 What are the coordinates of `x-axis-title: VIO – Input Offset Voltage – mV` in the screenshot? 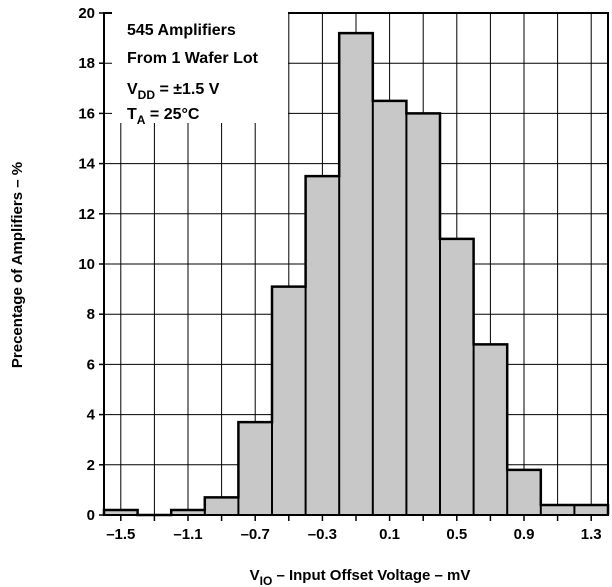 It's located at (360, 577).